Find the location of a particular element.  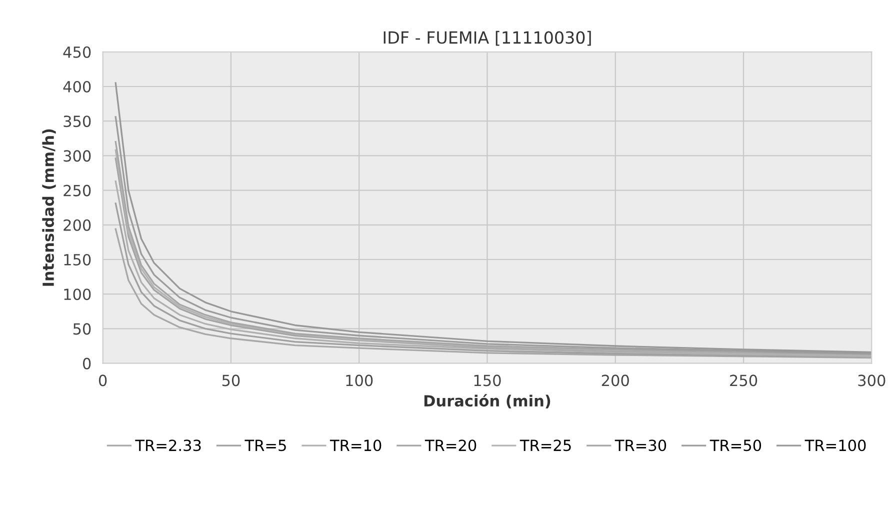

y-tick-label: 300 is located at coordinates (77, 156).